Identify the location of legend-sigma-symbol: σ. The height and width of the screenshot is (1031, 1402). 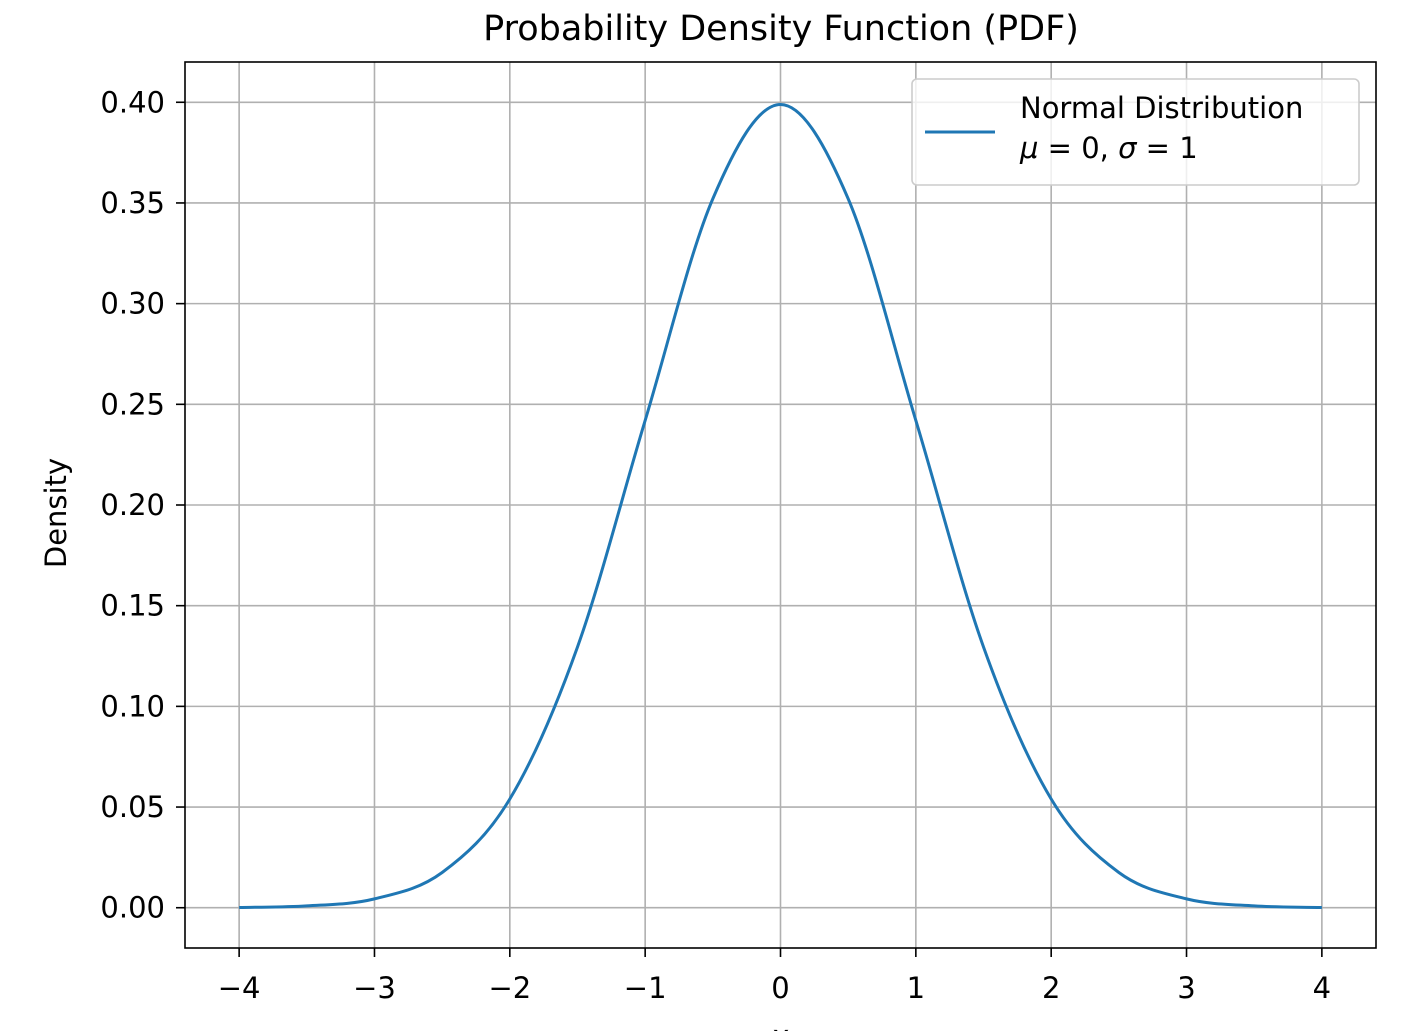
(1128, 148).